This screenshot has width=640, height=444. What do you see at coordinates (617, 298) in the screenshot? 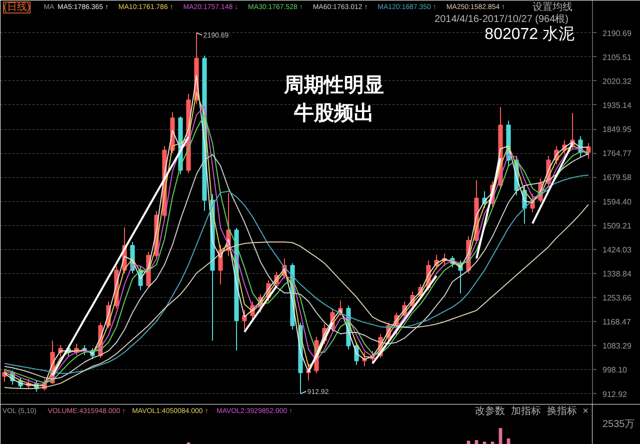
I see `y-tick-label: 1253.66` at bounding box center [617, 298].